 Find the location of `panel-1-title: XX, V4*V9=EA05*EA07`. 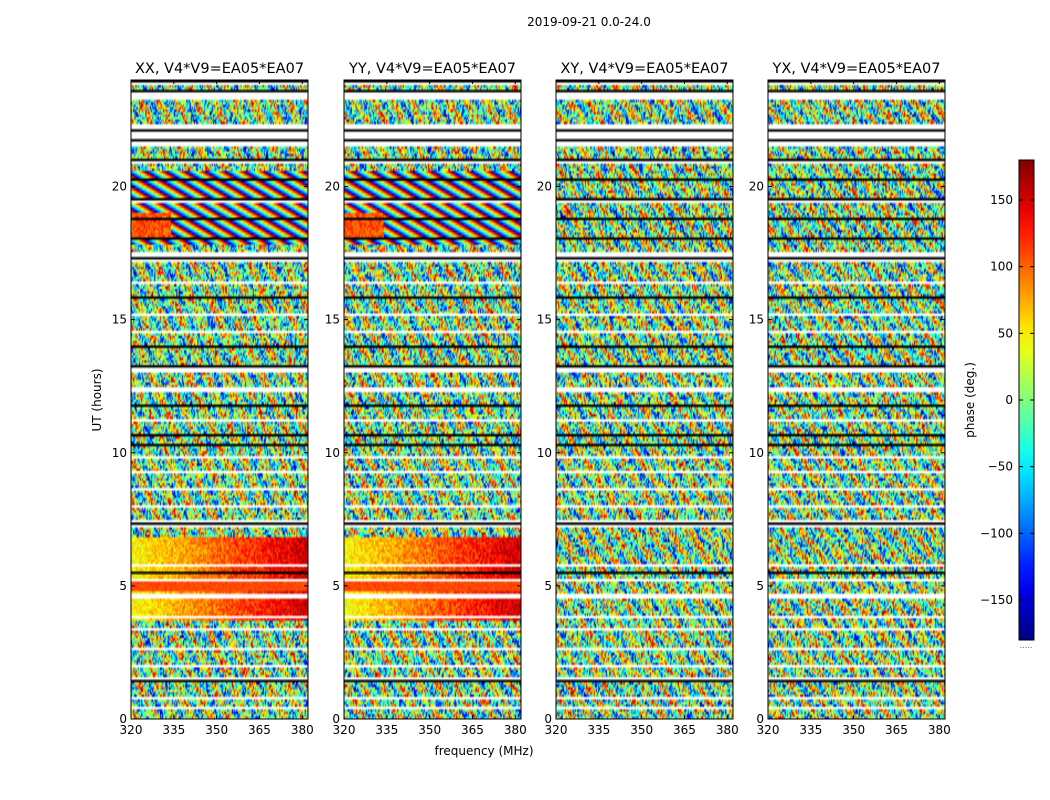

panel-1-title: XX, V4*V9=EA05*EA07 is located at coordinates (219, 69).